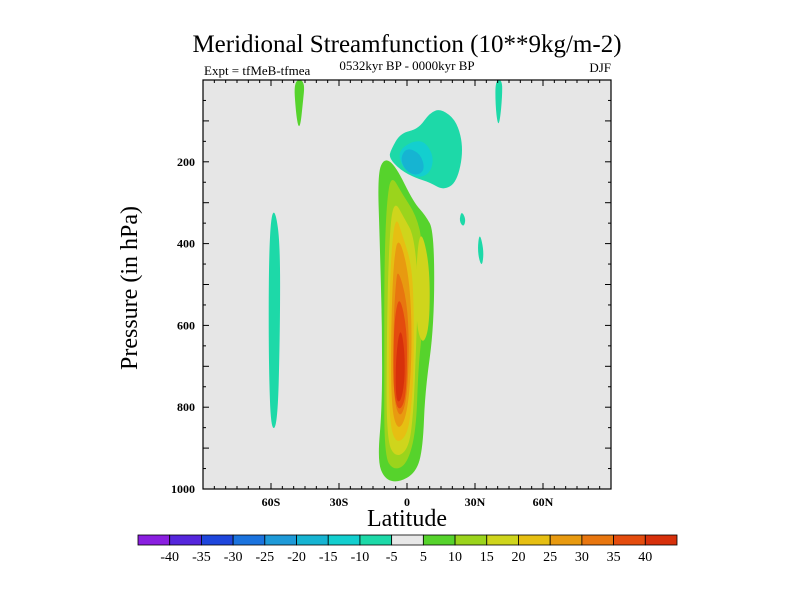 The width and height of the screenshot is (800, 600). I want to click on colorbar-label: 35, so click(614, 557).